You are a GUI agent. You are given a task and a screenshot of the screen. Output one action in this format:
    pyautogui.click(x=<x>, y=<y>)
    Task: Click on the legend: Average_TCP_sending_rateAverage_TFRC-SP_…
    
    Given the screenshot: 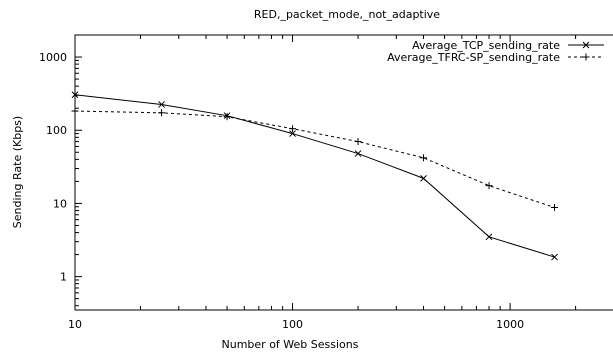 What is the action you would take?
    pyautogui.click(x=495, y=51)
    